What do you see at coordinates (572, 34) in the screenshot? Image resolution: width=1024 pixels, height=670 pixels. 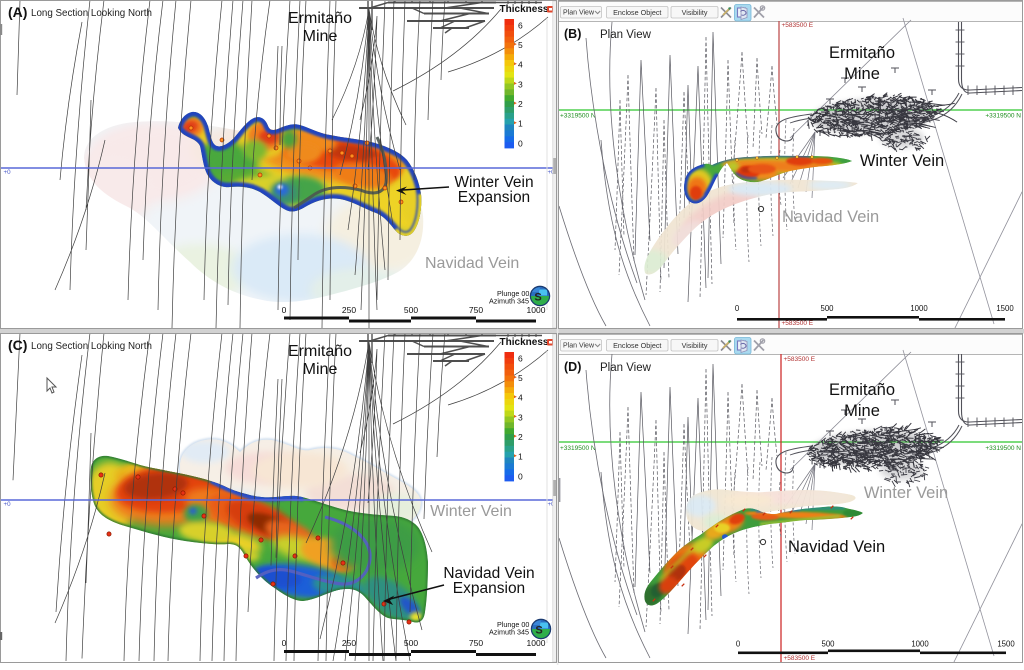 I see `svg-text: (B)` at bounding box center [572, 34].